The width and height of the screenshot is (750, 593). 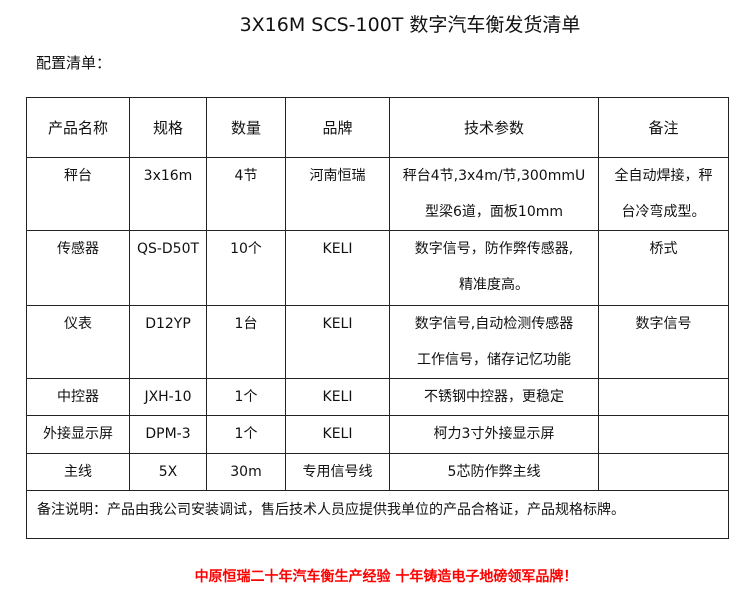 I want to click on cell-qty: 4节, so click(x=246, y=194).